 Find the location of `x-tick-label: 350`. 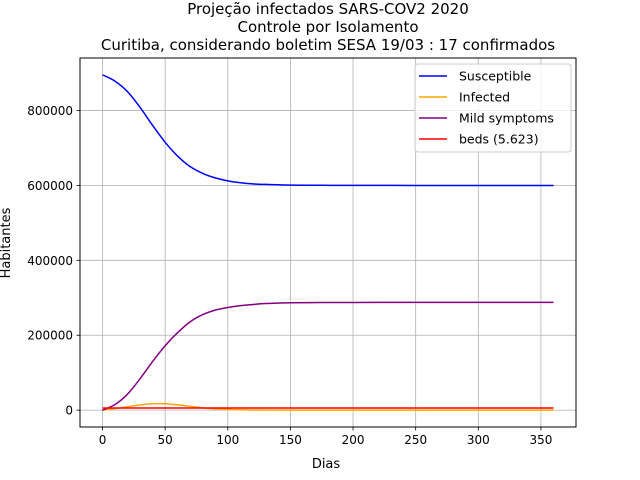

x-tick-label: 350 is located at coordinates (540, 440).